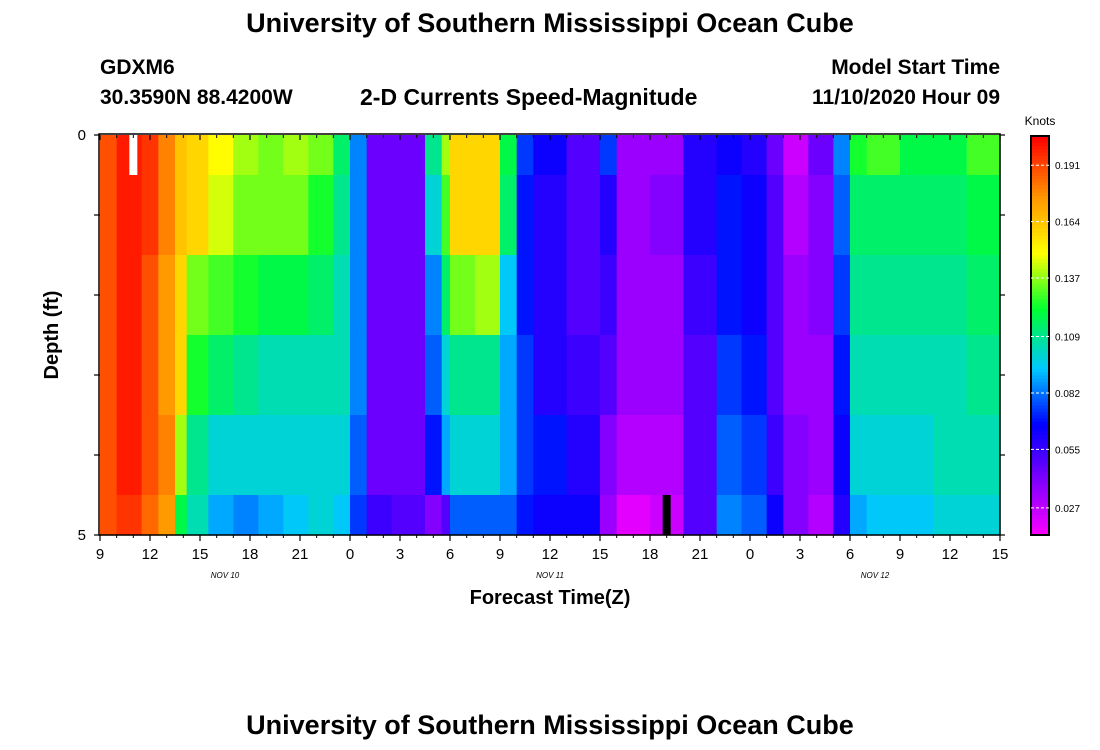 This screenshot has height=750, width=1100. What do you see at coordinates (379, 215) in the screenshot?
I see `heatmap-cell-c13-l1` at bounding box center [379, 215].